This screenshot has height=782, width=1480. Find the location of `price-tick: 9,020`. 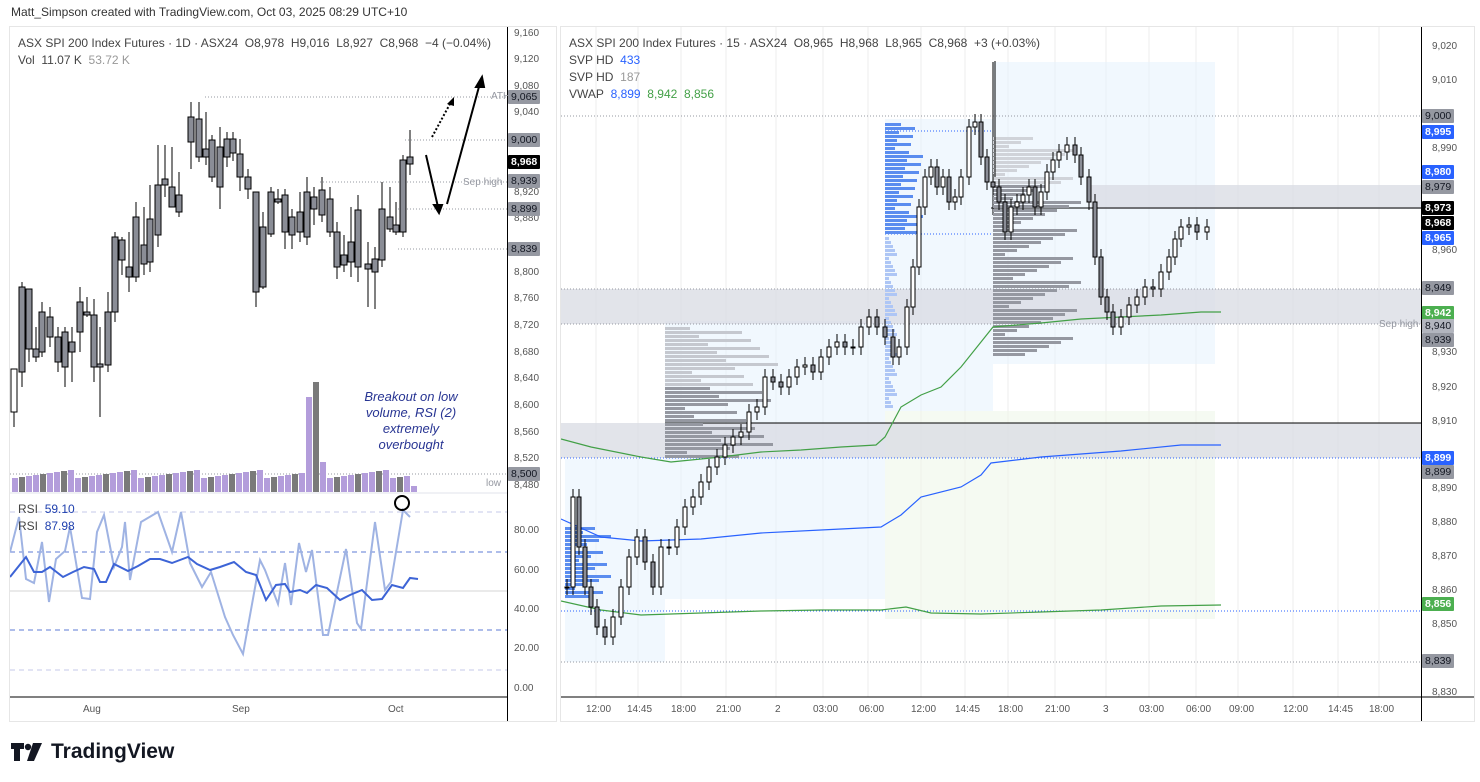

price-tick: 9,020 is located at coordinates (1445, 46).